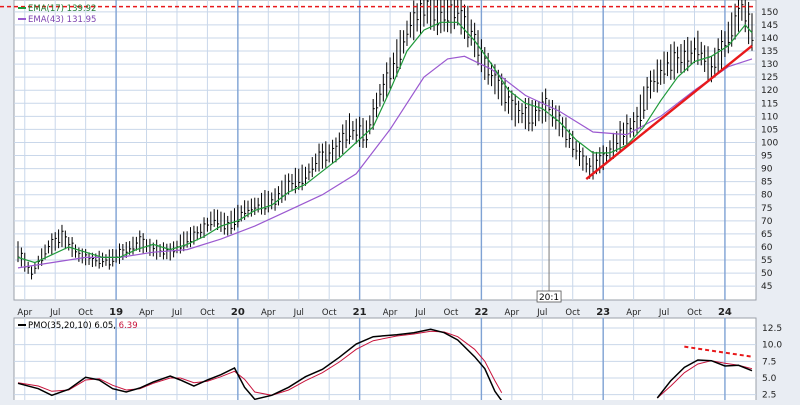 Image resolution: width=800 pixels, height=405 pixels. What do you see at coordinates (769, 65) in the screenshot?
I see `price-y-tick-label: 130` at bounding box center [769, 65].